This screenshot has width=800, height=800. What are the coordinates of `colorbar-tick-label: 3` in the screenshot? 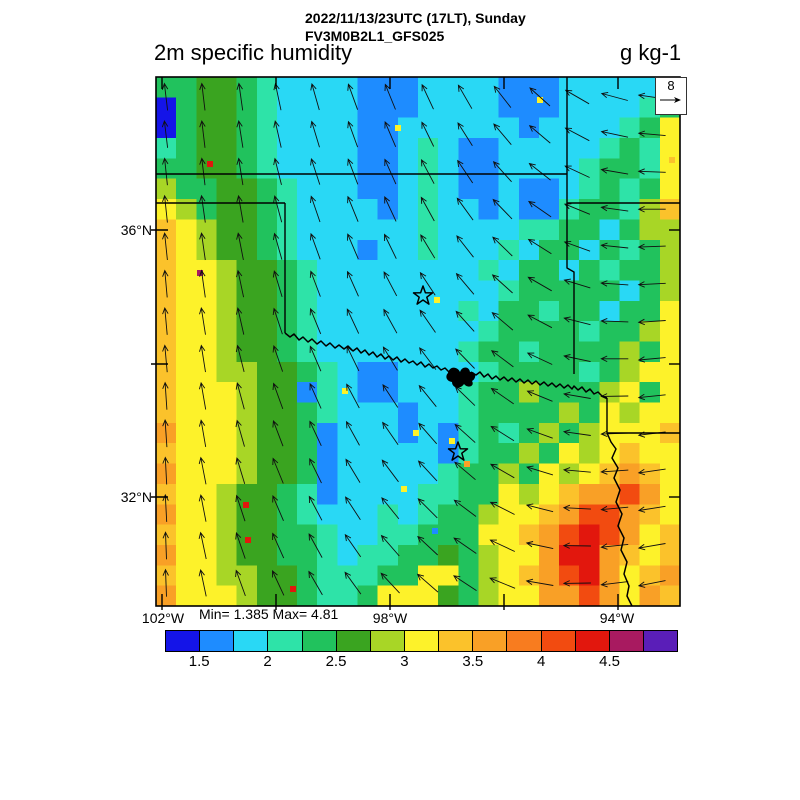 It's located at (404, 661).